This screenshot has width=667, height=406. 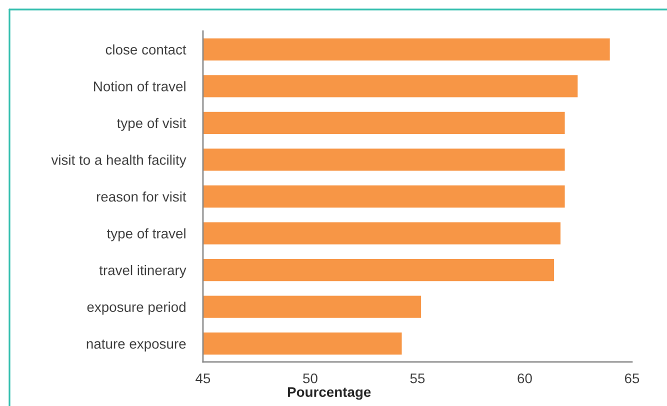 What do you see at coordinates (136, 346) in the screenshot?
I see `y-tick-label: nature exposure` at bounding box center [136, 346].